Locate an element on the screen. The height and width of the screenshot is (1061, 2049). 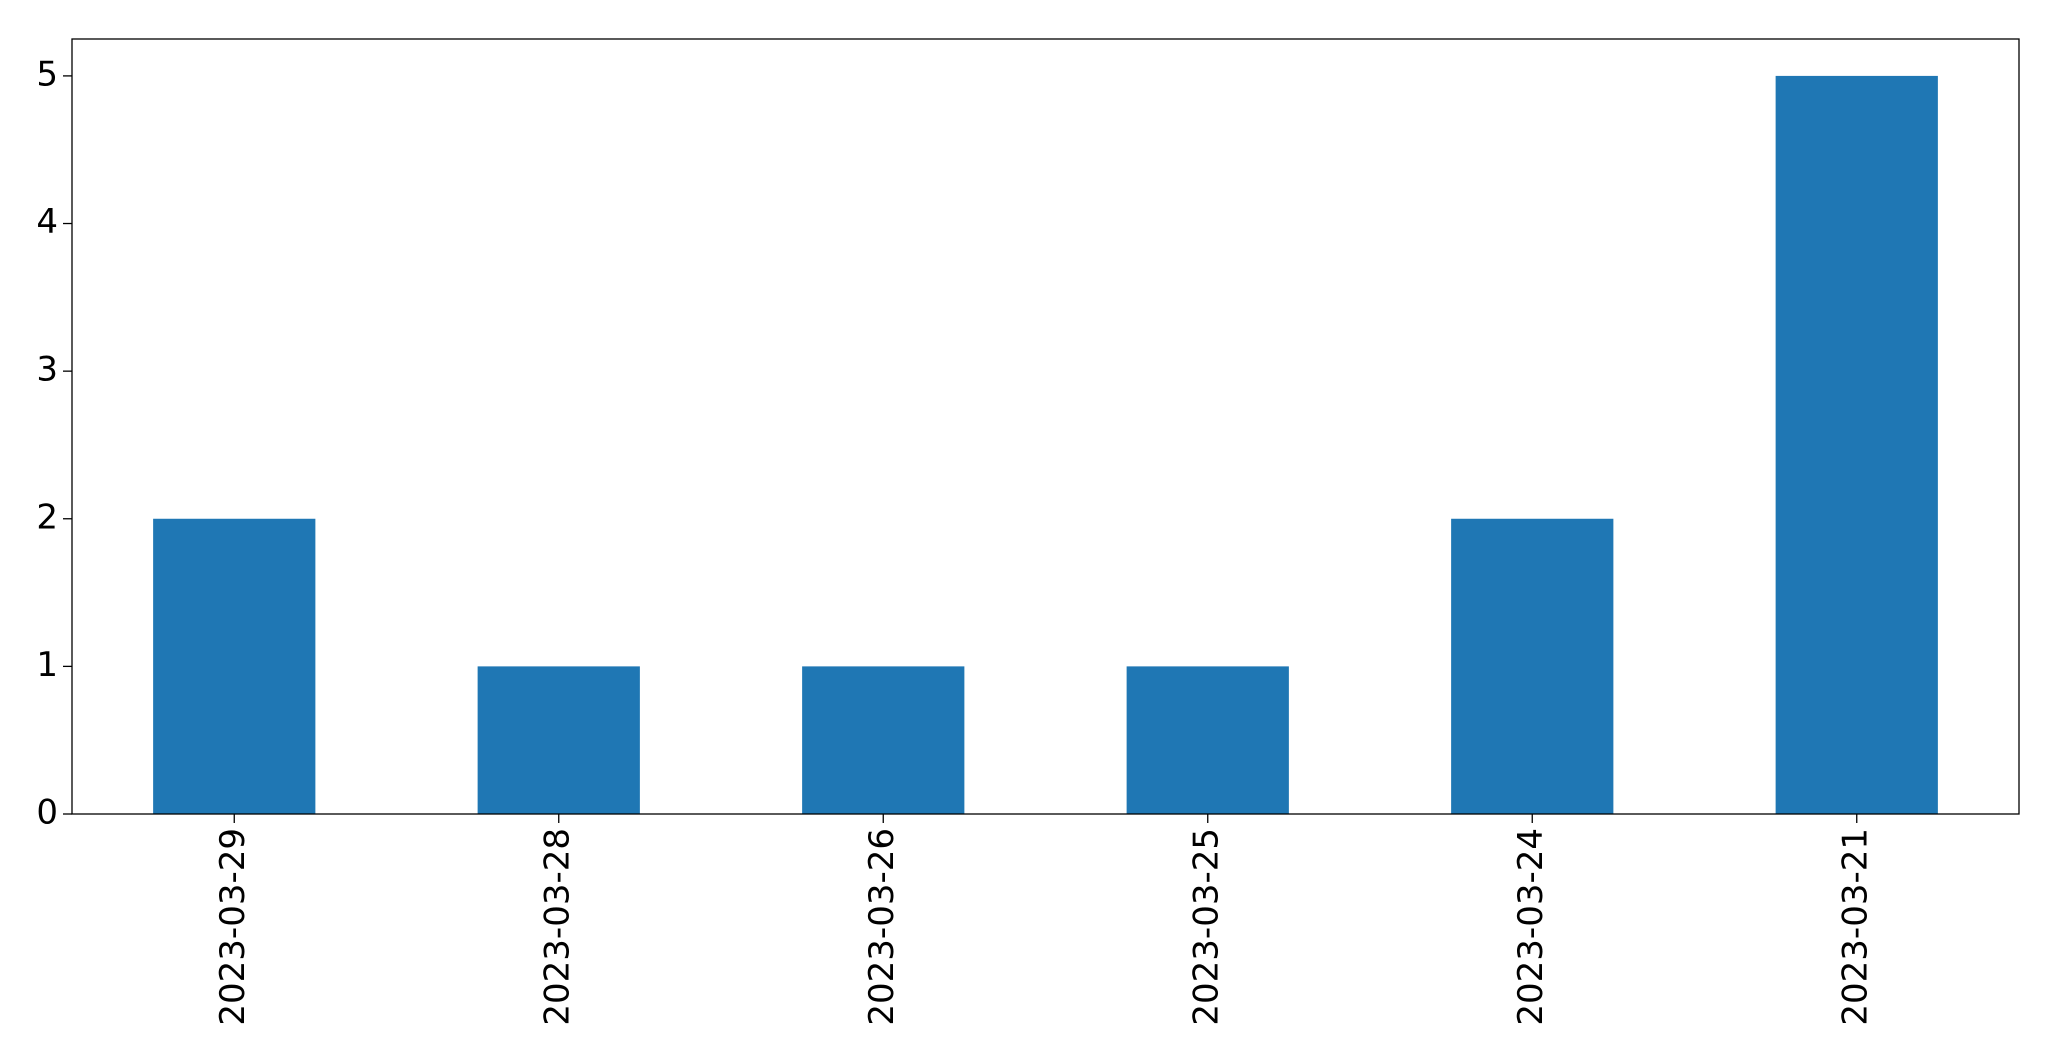
x-tick-label: 2023-03-26 is located at coordinates (882, 927).